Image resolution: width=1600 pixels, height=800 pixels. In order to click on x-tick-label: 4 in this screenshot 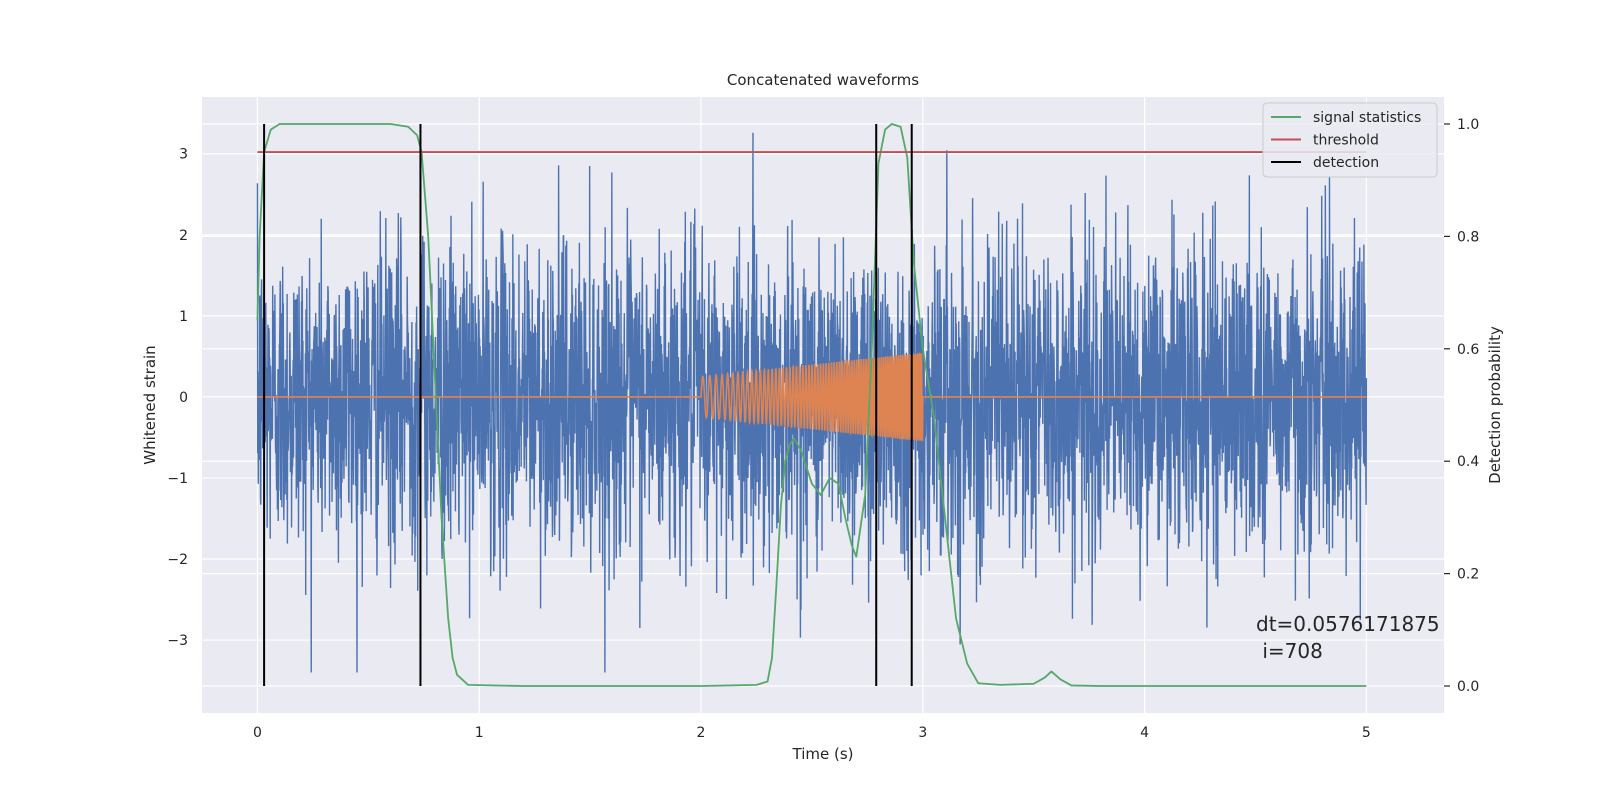, I will do `click(1144, 733)`.